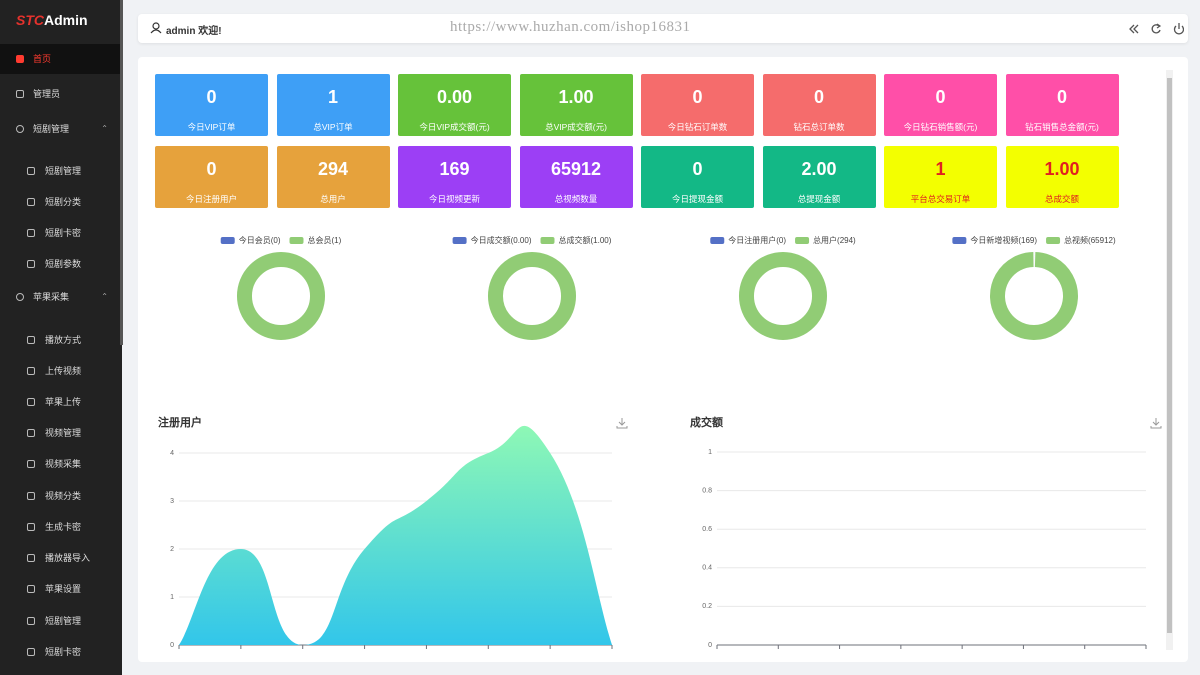 This screenshot has height=675, width=1200. I want to click on nav-item: 苹果采集 ⌃, so click(60, 297).